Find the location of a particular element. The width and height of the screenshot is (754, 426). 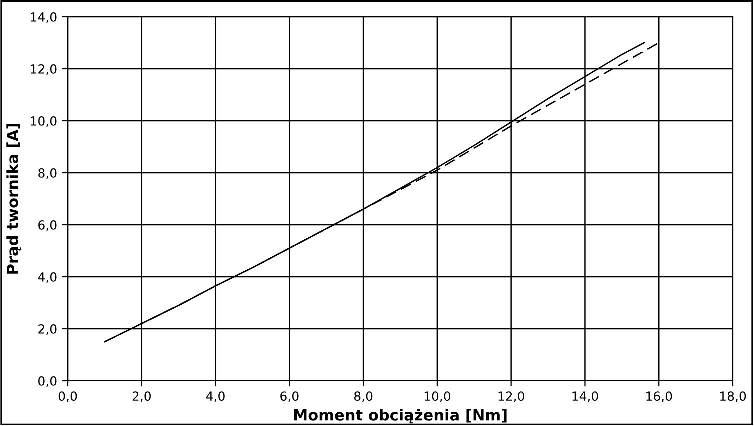

x-tick-label: 14,0 is located at coordinates (585, 397).